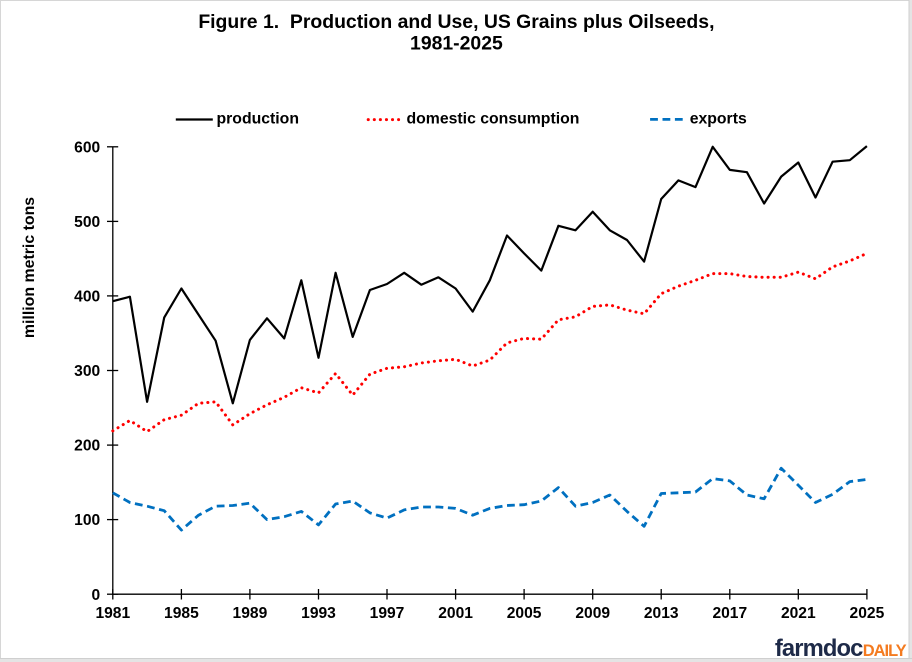 The image size is (912, 662). What do you see at coordinates (87, 297) in the screenshot?
I see `svg-text: 400` at bounding box center [87, 297].